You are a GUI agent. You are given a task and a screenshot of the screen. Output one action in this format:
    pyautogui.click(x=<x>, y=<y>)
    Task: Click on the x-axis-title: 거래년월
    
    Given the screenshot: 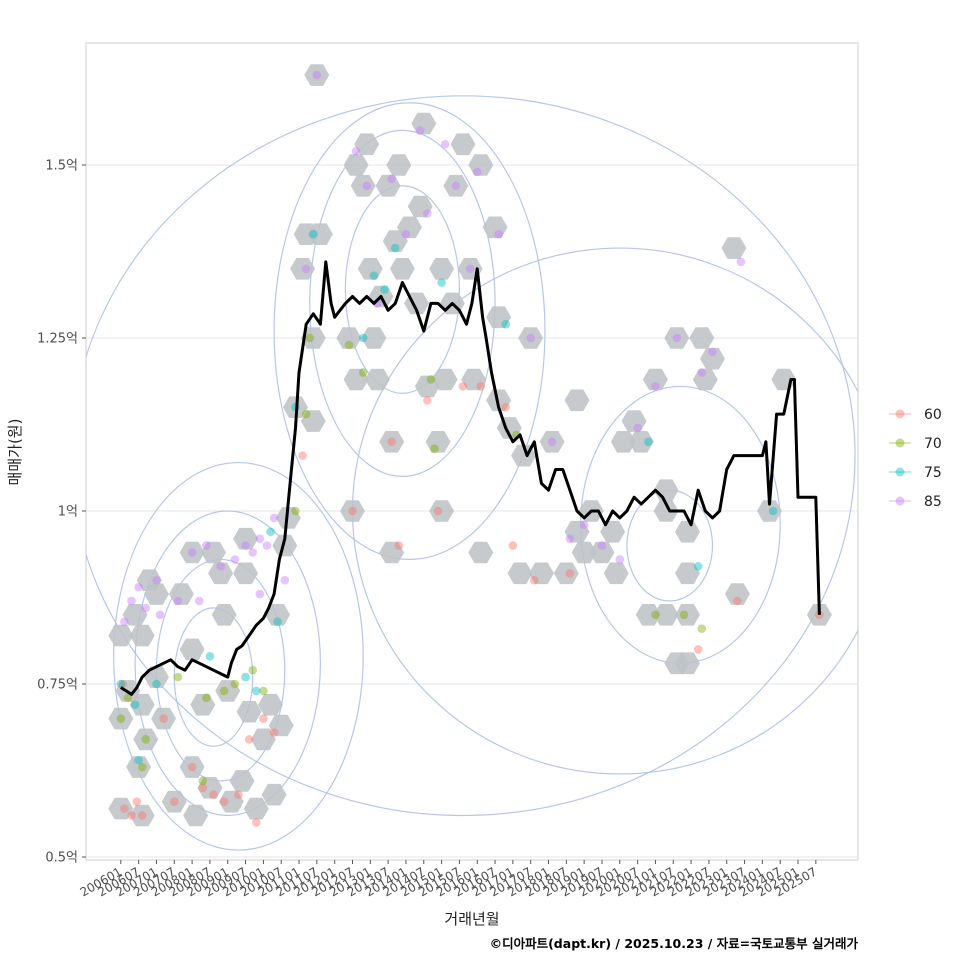 What is the action you would take?
    pyautogui.click(x=471, y=919)
    